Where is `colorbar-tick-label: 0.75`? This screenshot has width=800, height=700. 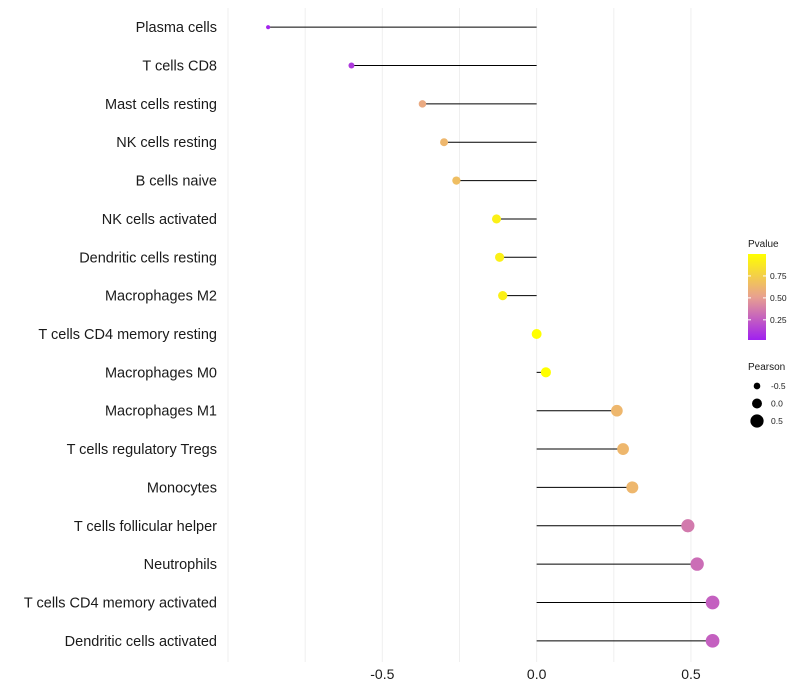 colorbar-tick-label: 0.75 is located at coordinates (778, 276).